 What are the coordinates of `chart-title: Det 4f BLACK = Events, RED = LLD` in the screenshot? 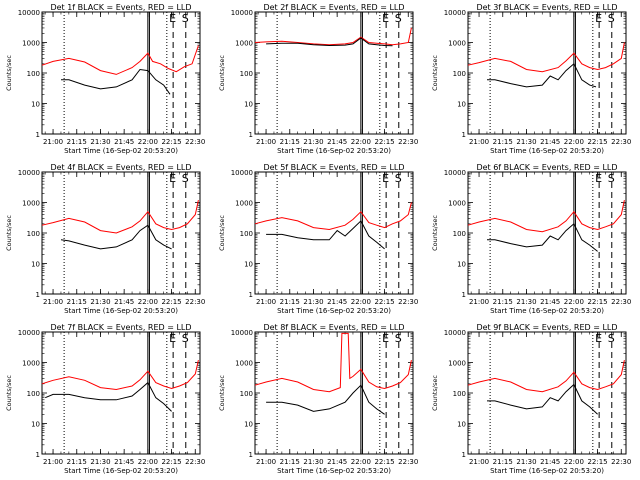 It's located at (120, 167).